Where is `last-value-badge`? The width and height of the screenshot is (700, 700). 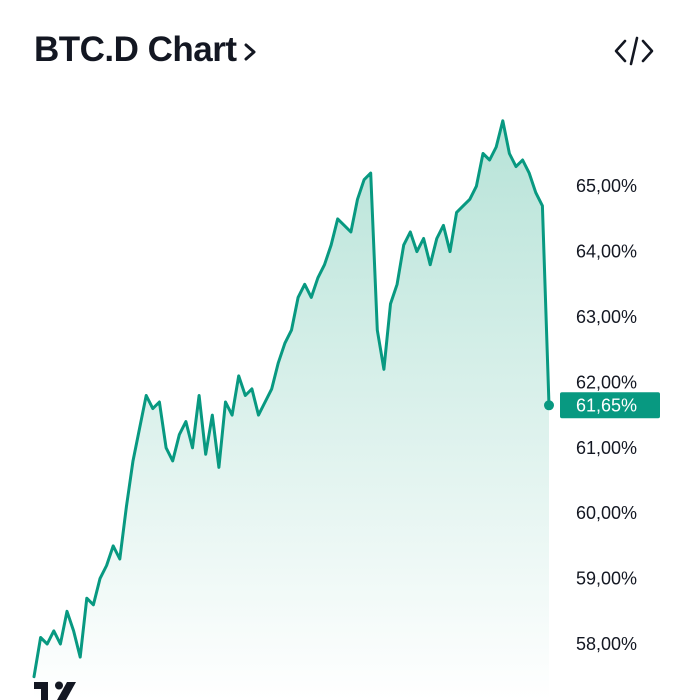
last-value-badge is located at coordinates (610, 405).